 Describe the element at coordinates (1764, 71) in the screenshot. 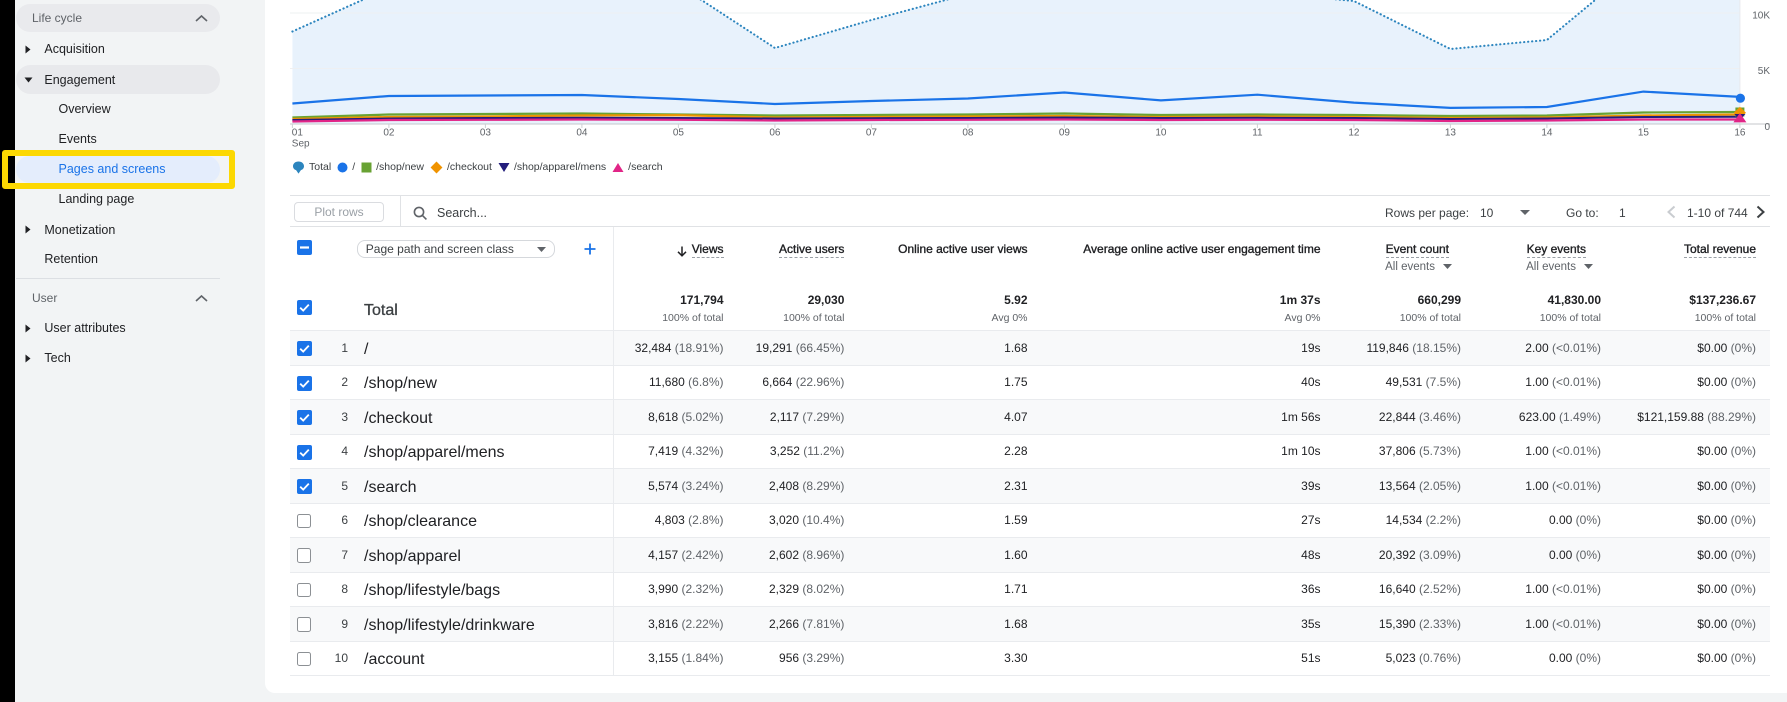

I see `svg-text: 5K` at that location.